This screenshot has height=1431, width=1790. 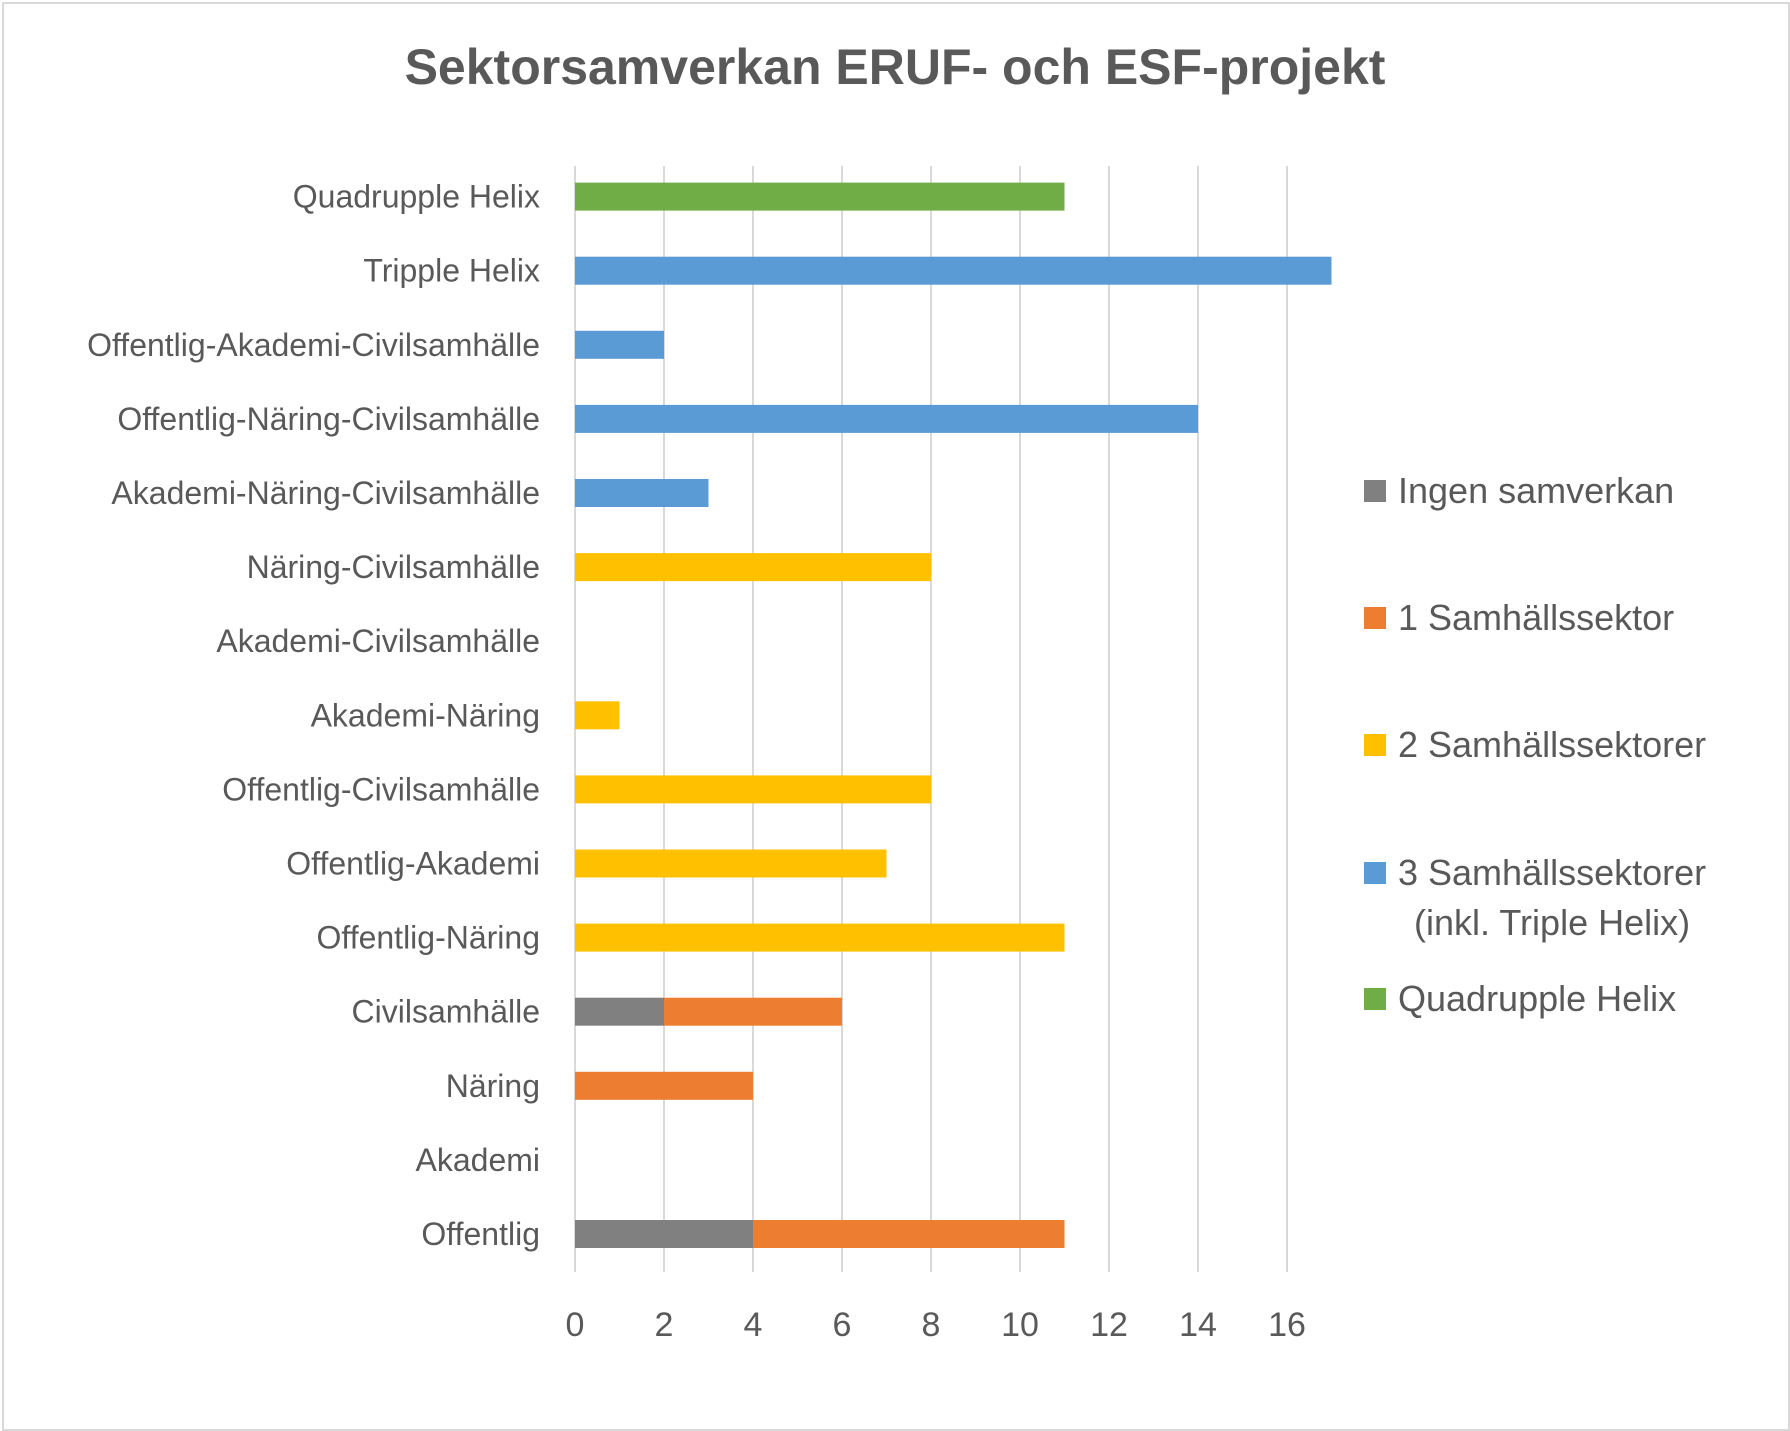 I want to click on x-tick-label: 8, so click(x=931, y=1325).